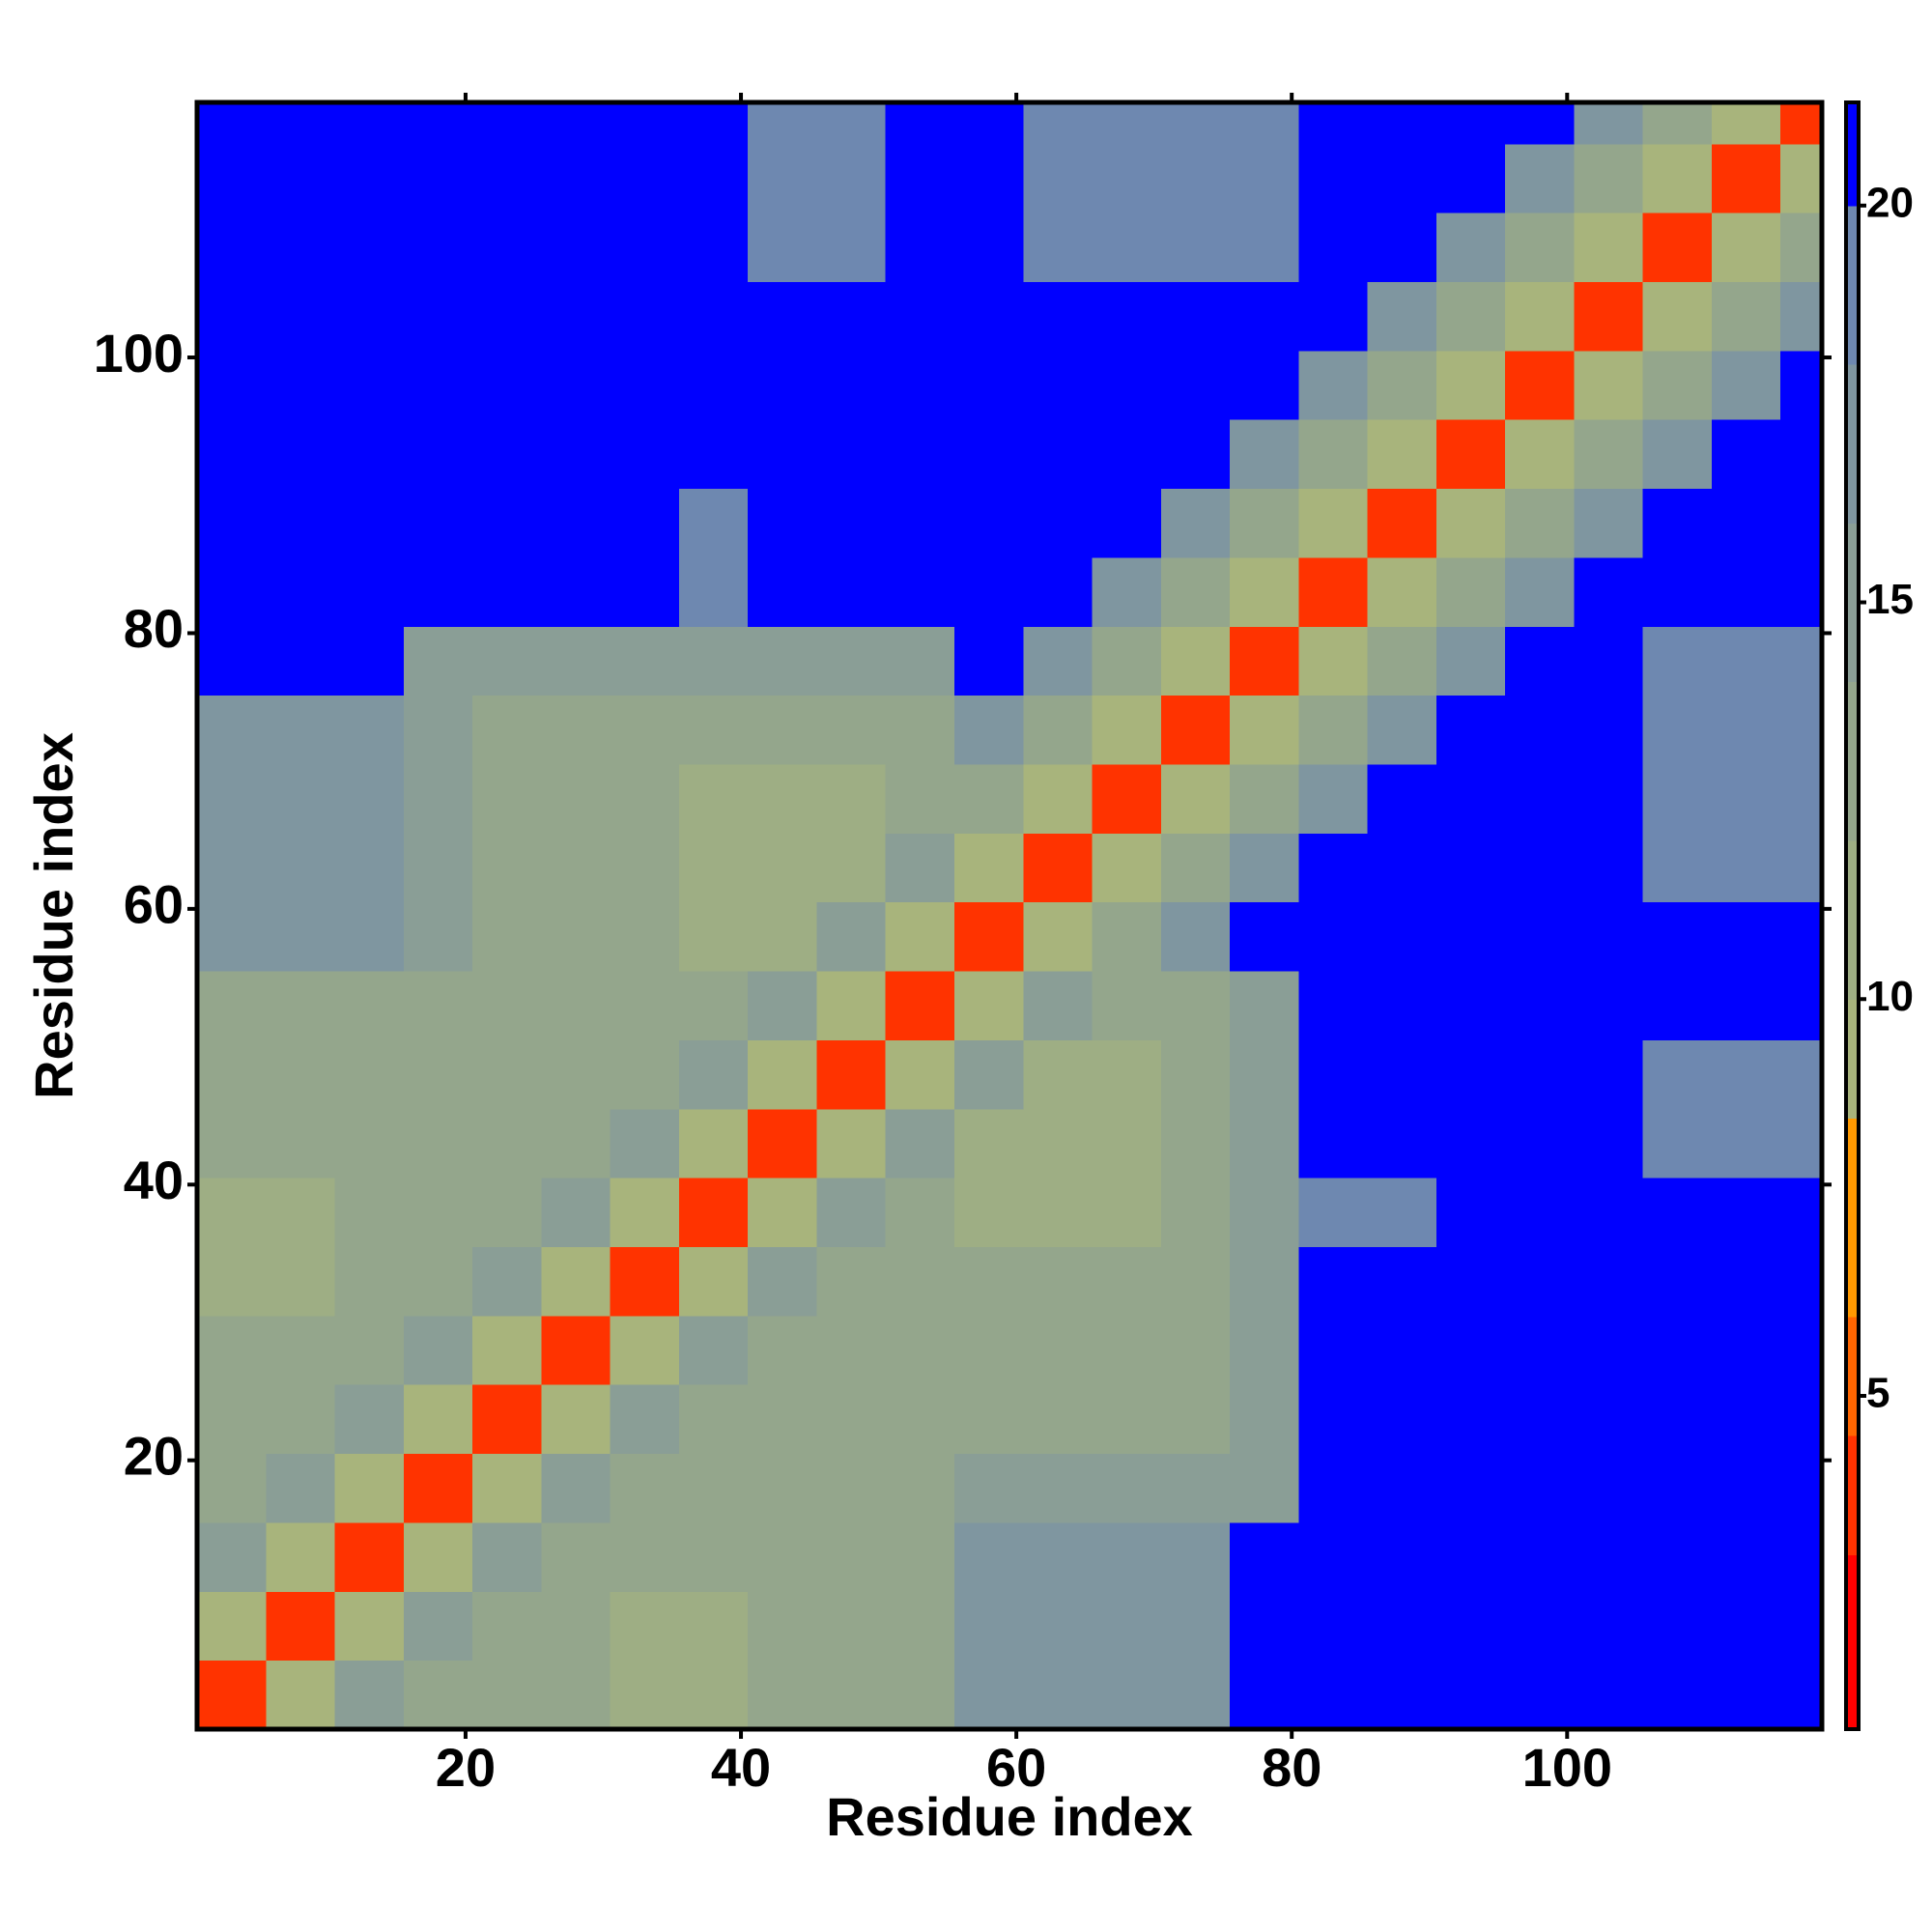  Describe the element at coordinates (154, 1180) in the screenshot. I see `y-tick-label: 40` at that location.